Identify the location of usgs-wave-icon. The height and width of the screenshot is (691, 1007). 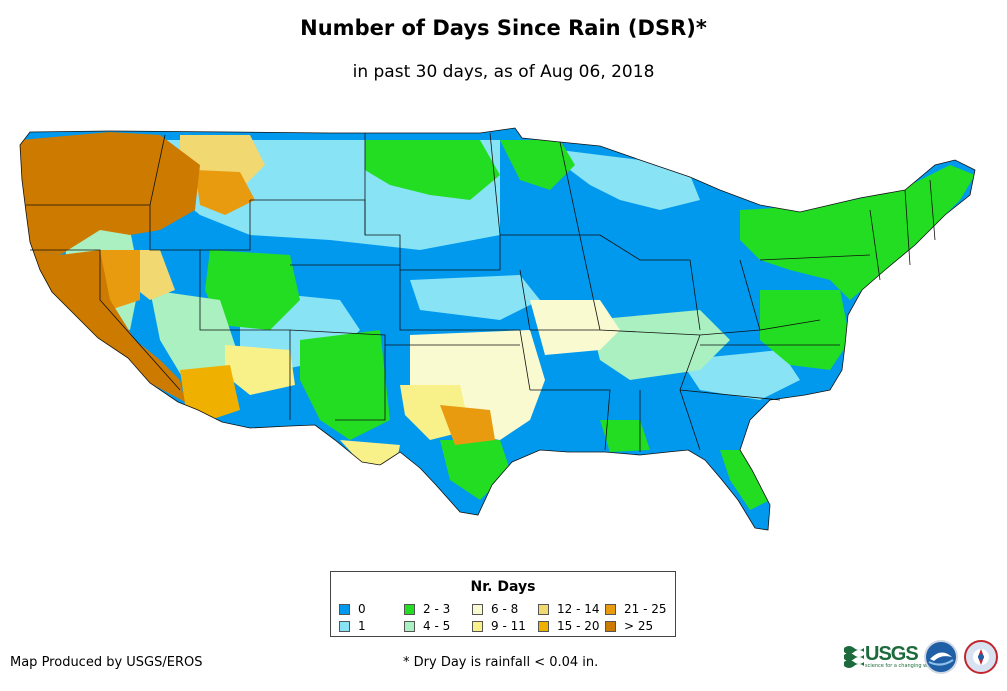
(854, 657).